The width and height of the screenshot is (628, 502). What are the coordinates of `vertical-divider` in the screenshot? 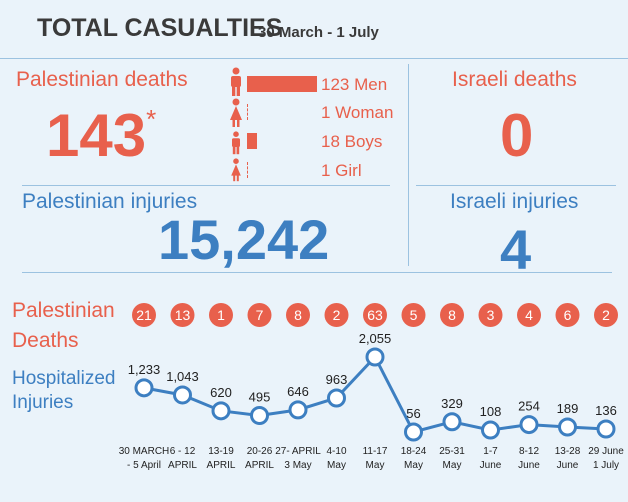 It's located at (408, 165).